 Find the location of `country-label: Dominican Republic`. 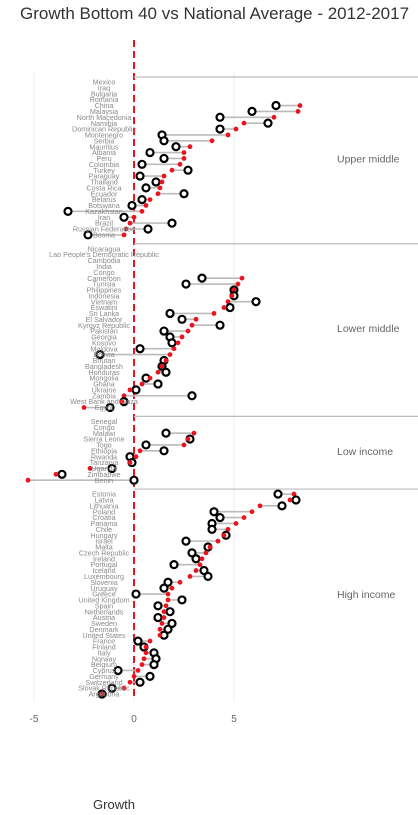

country-label: Dominican Republic is located at coordinates (104, 129).